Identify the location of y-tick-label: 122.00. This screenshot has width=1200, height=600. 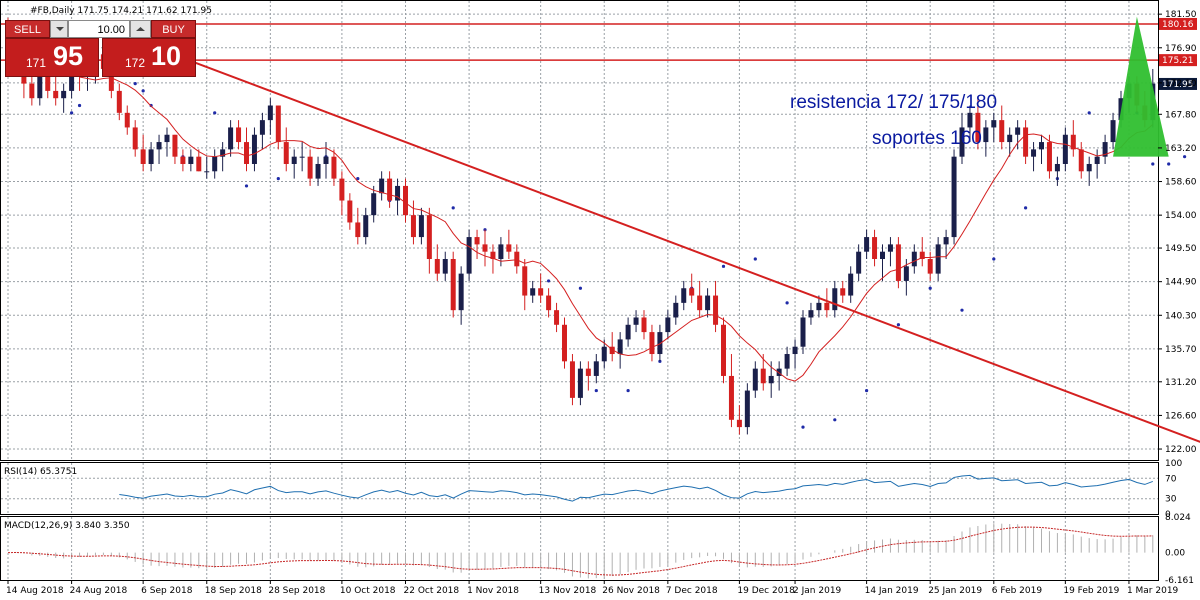
(1181, 450).